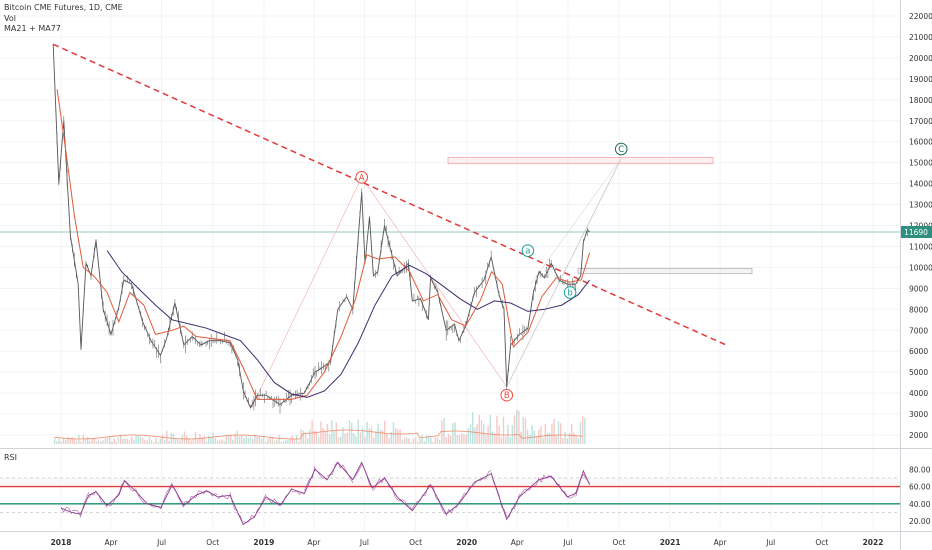  Describe the element at coordinates (527, 252) in the screenshot. I see `wave-label-text: a` at that location.